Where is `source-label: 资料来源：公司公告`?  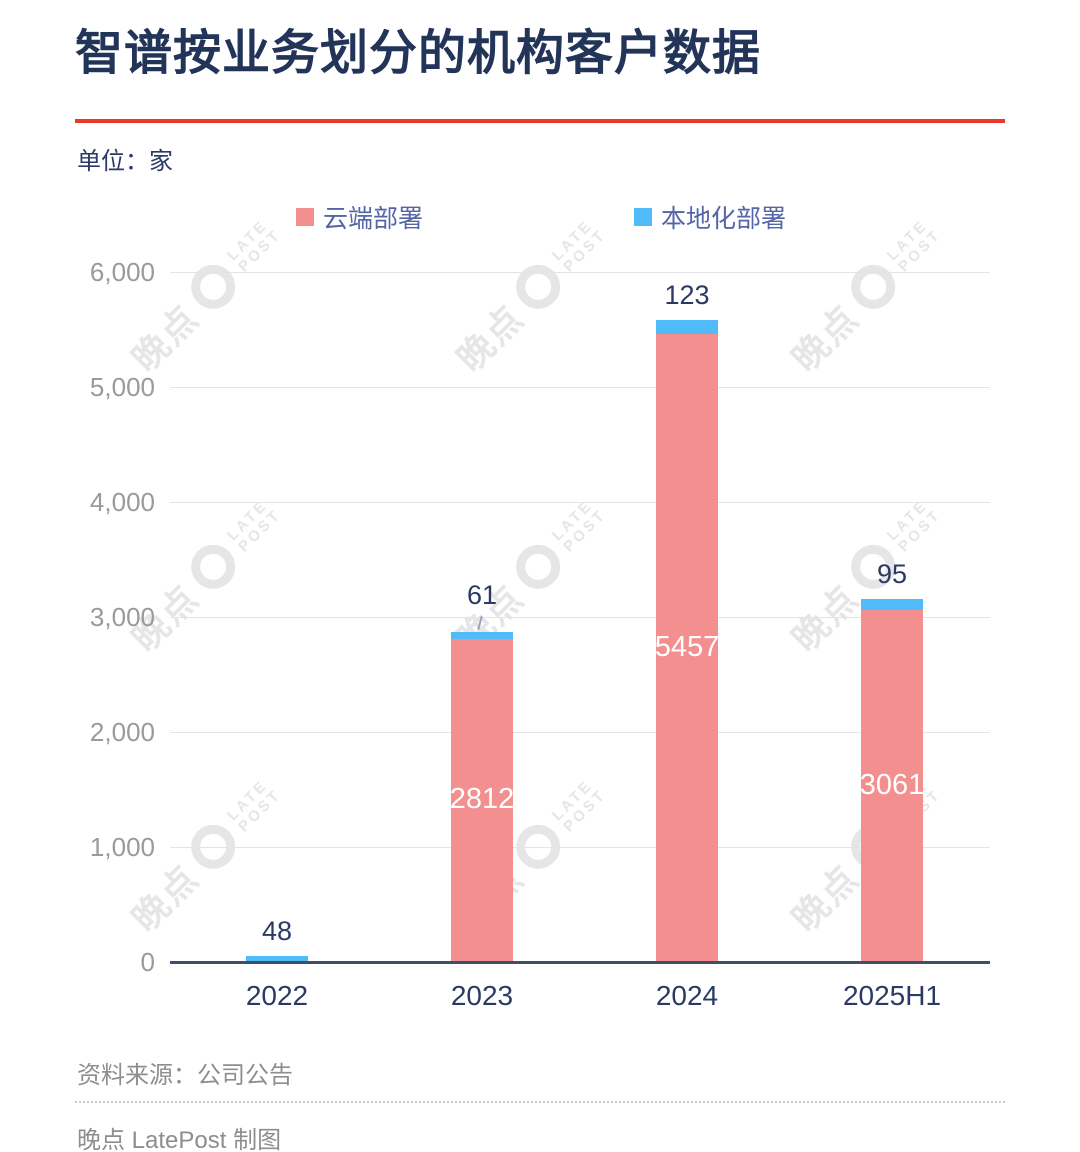 source-label: 资料来源：公司公告 is located at coordinates (185, 1075).